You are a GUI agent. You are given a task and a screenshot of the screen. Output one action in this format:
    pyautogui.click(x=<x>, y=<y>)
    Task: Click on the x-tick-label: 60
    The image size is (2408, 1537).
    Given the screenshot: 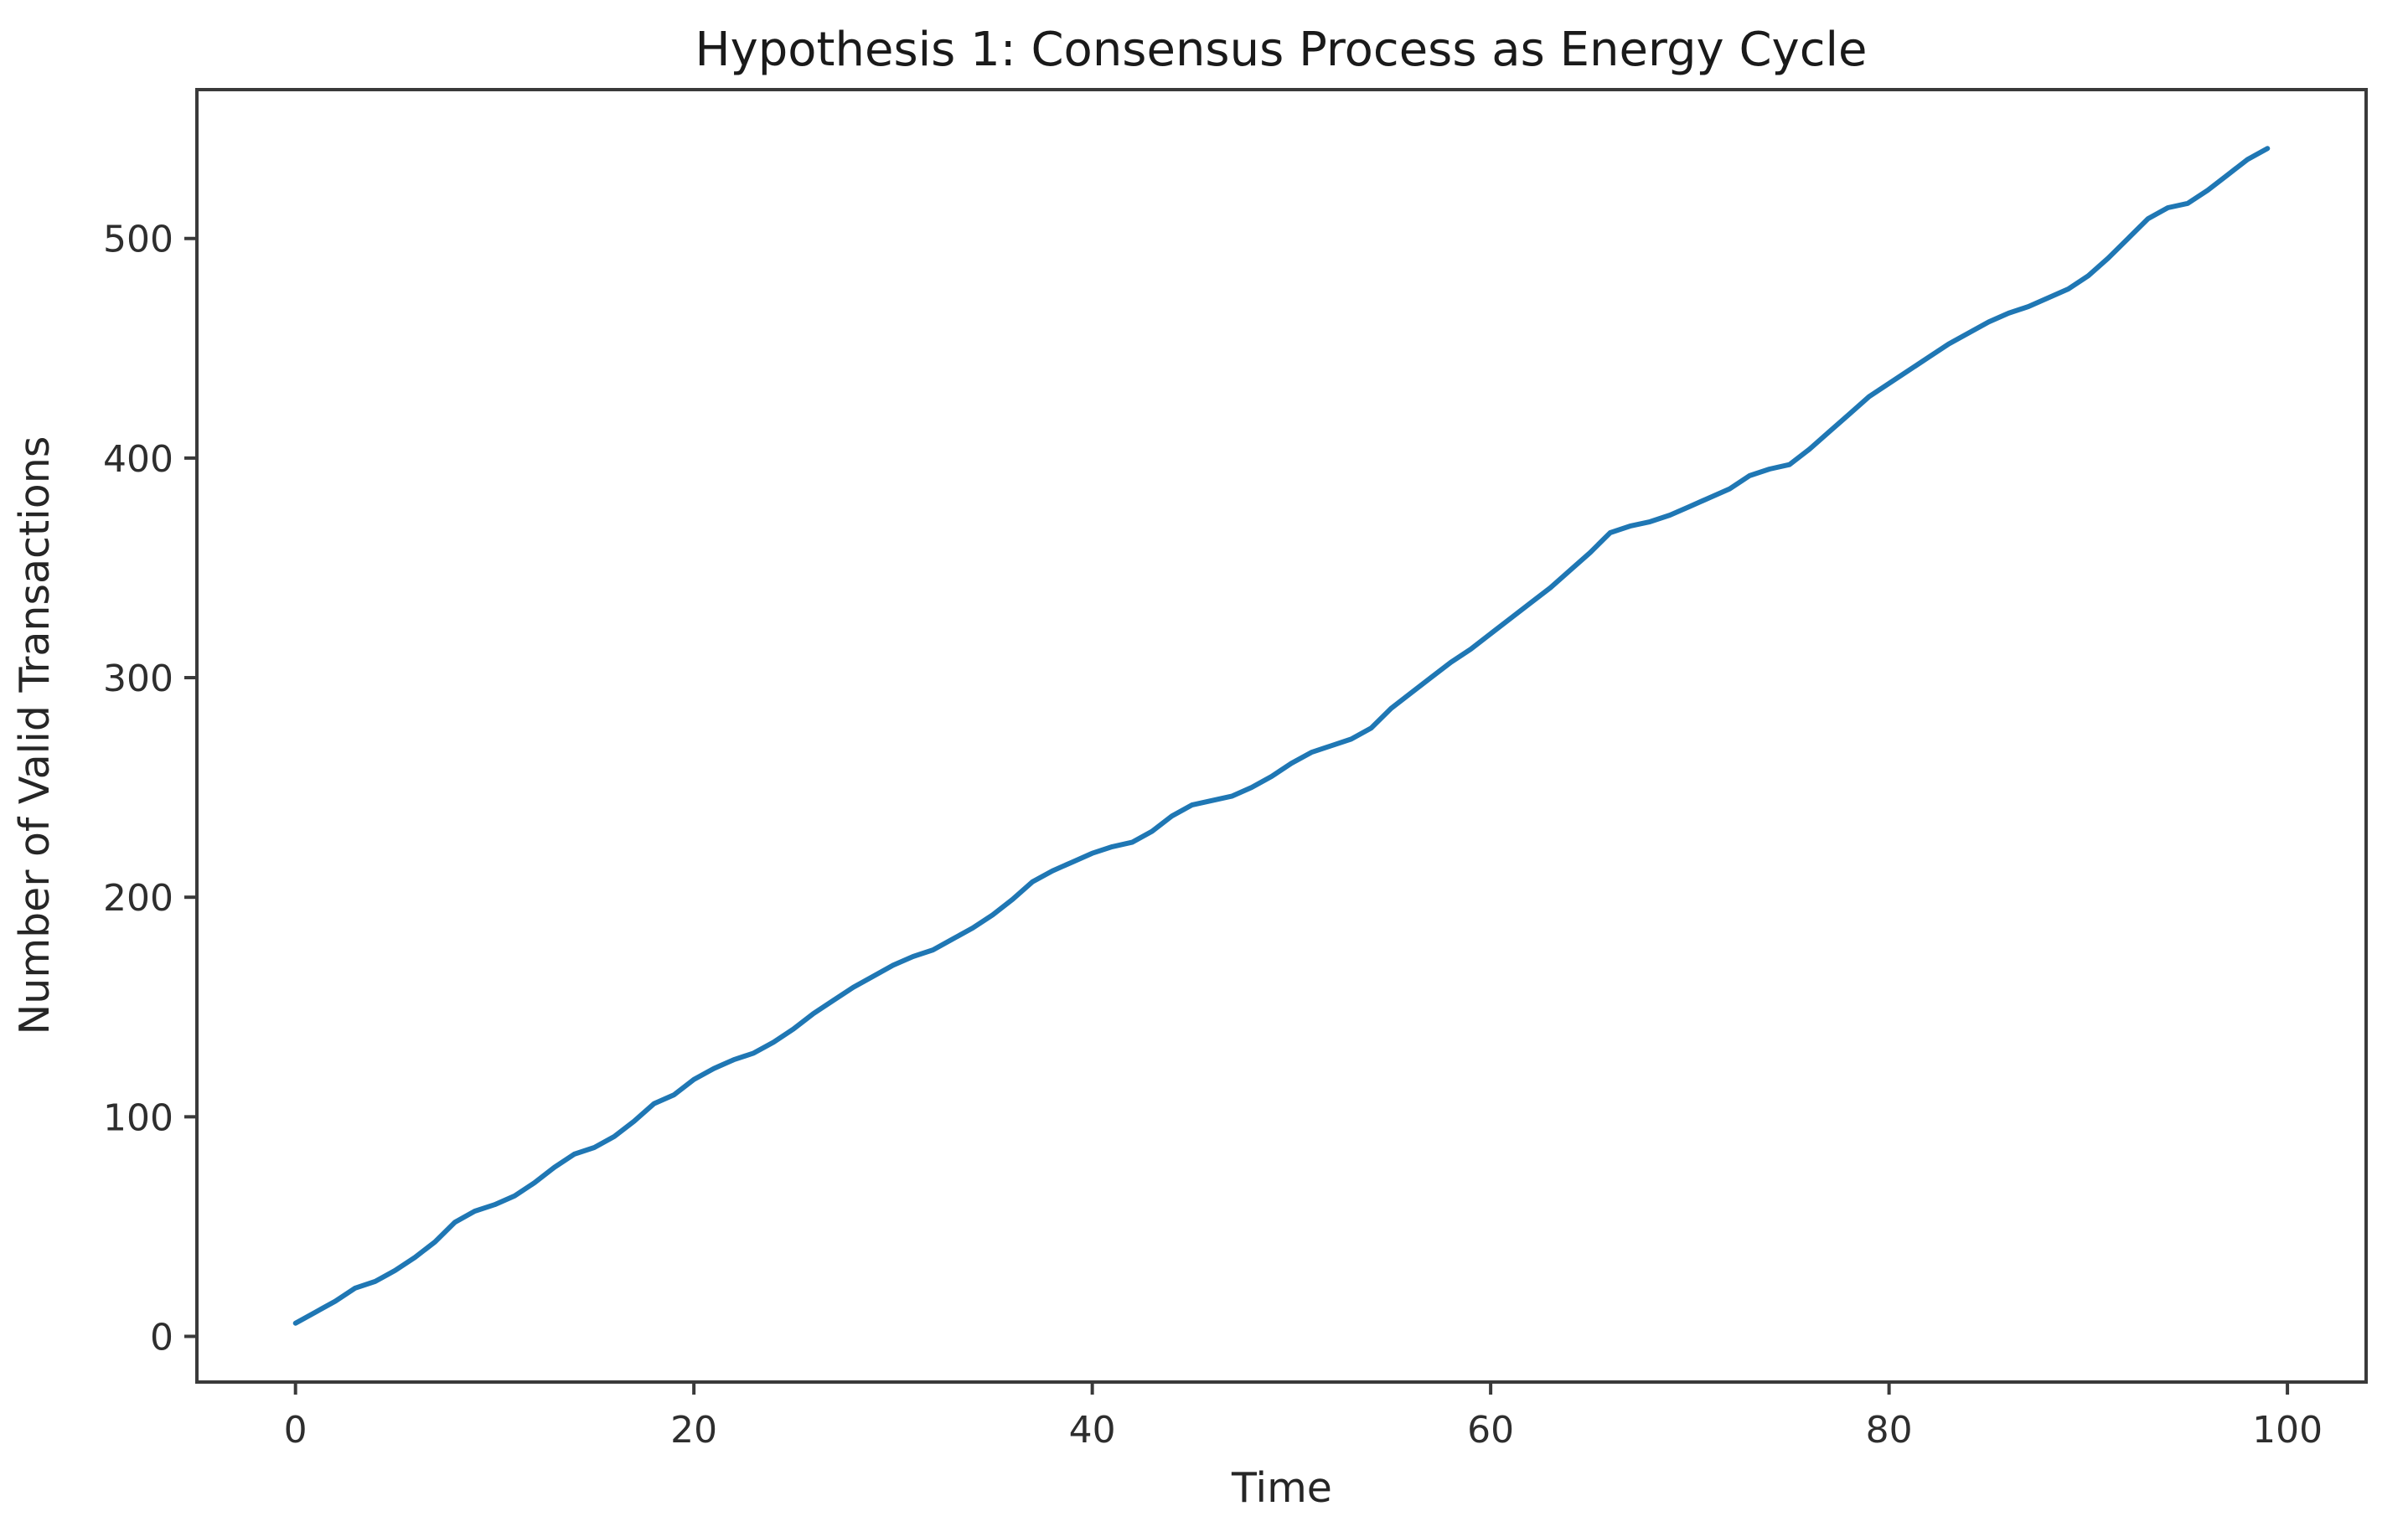 What is the action you would take?
    pyautogui.click(x=1490, y=1431)
    